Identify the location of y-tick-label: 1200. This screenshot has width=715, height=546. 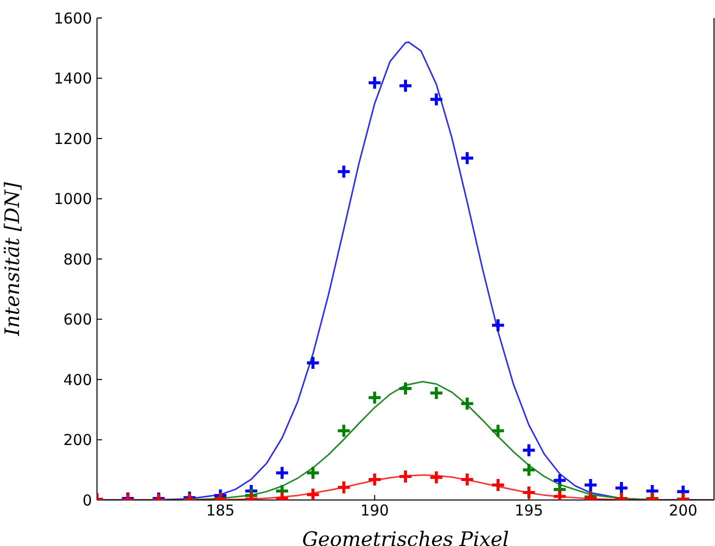
(73, 139).